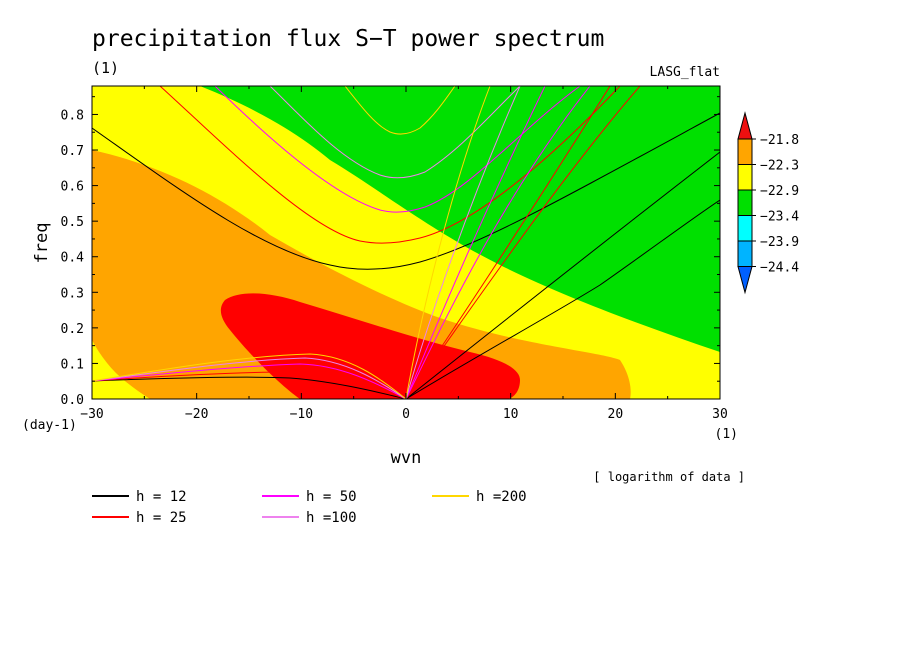  Describe the element at coordinates (72, 222) in the screenshot. I see `y-tick-label: 0.5` at that location.